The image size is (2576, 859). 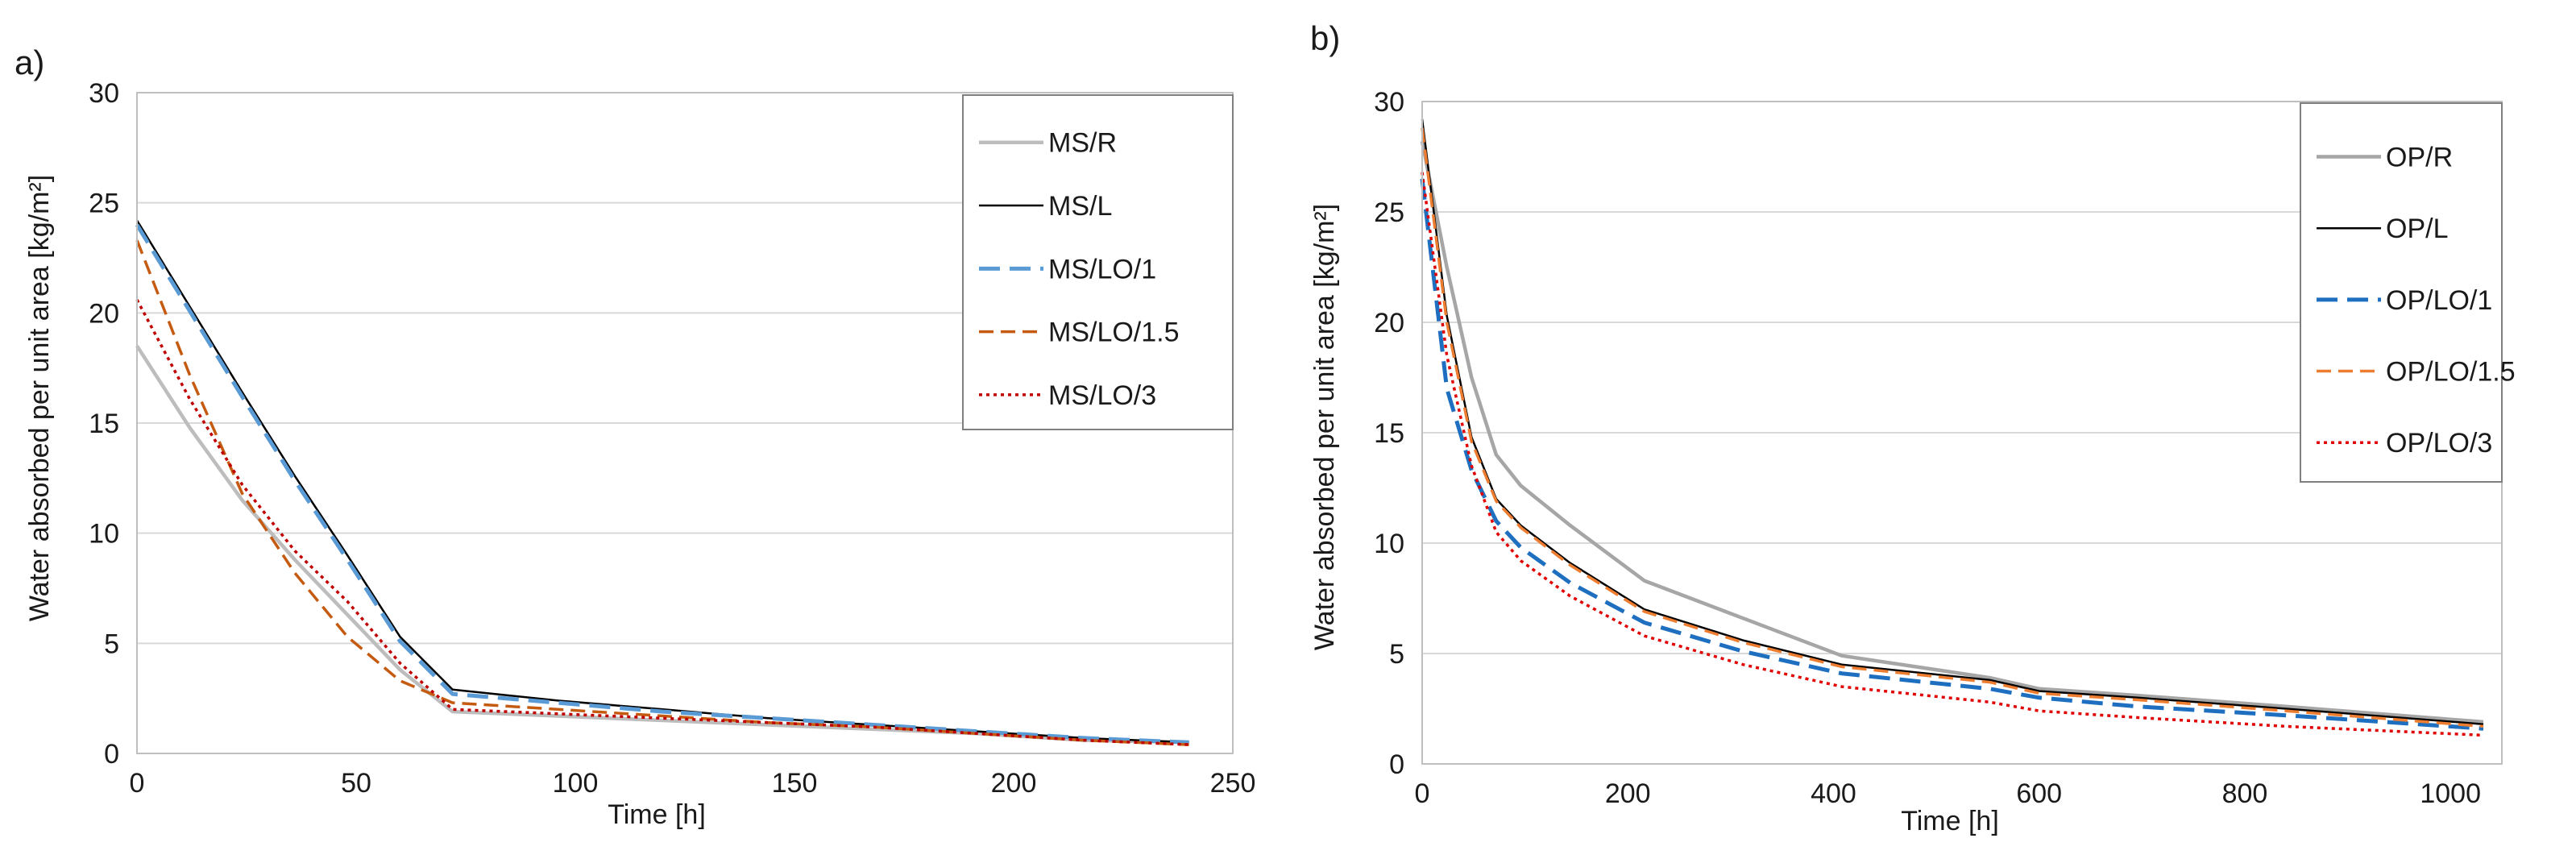 I want to click on legend-label: OP/R, so click(x=2419, y=158).